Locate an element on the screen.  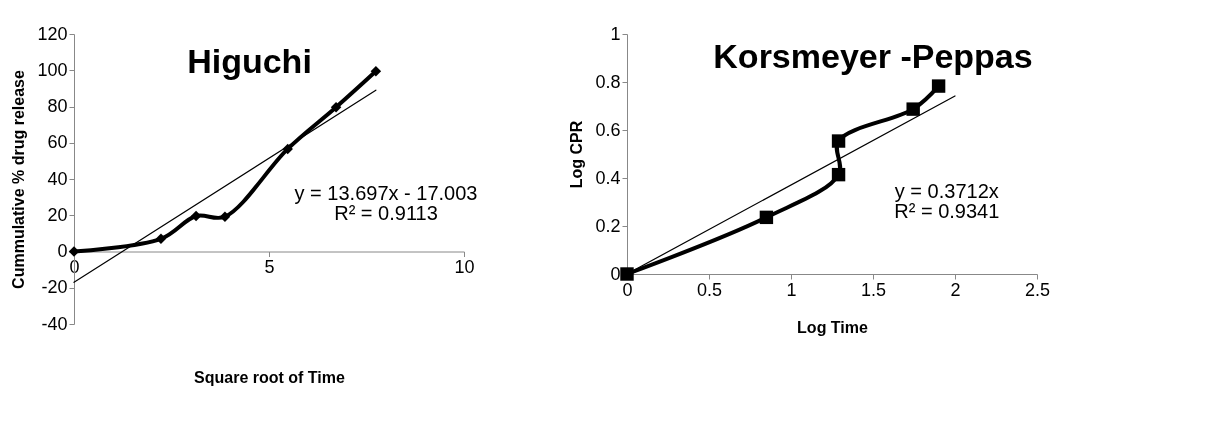
y-tick-label: 0.8 is located at coordinates (608, 81).